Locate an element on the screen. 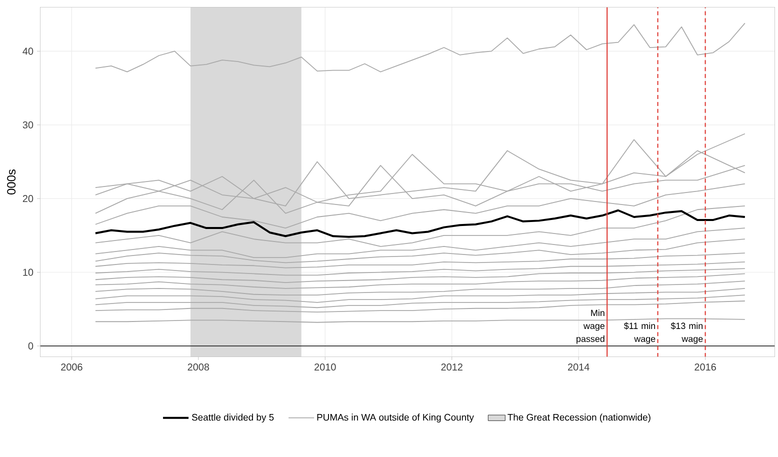 Image resolution: width=778 pixels, height=457 pixels. x-tick-label: 2016 is located at coordinates (705, 367).